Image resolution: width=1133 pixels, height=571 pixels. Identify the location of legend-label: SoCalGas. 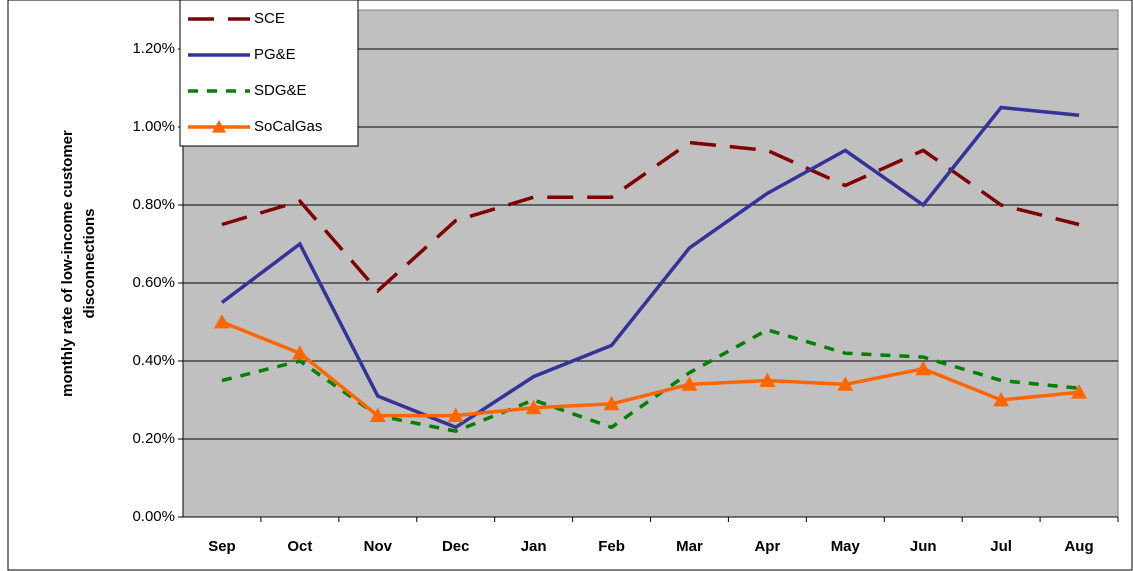
(288, 126).